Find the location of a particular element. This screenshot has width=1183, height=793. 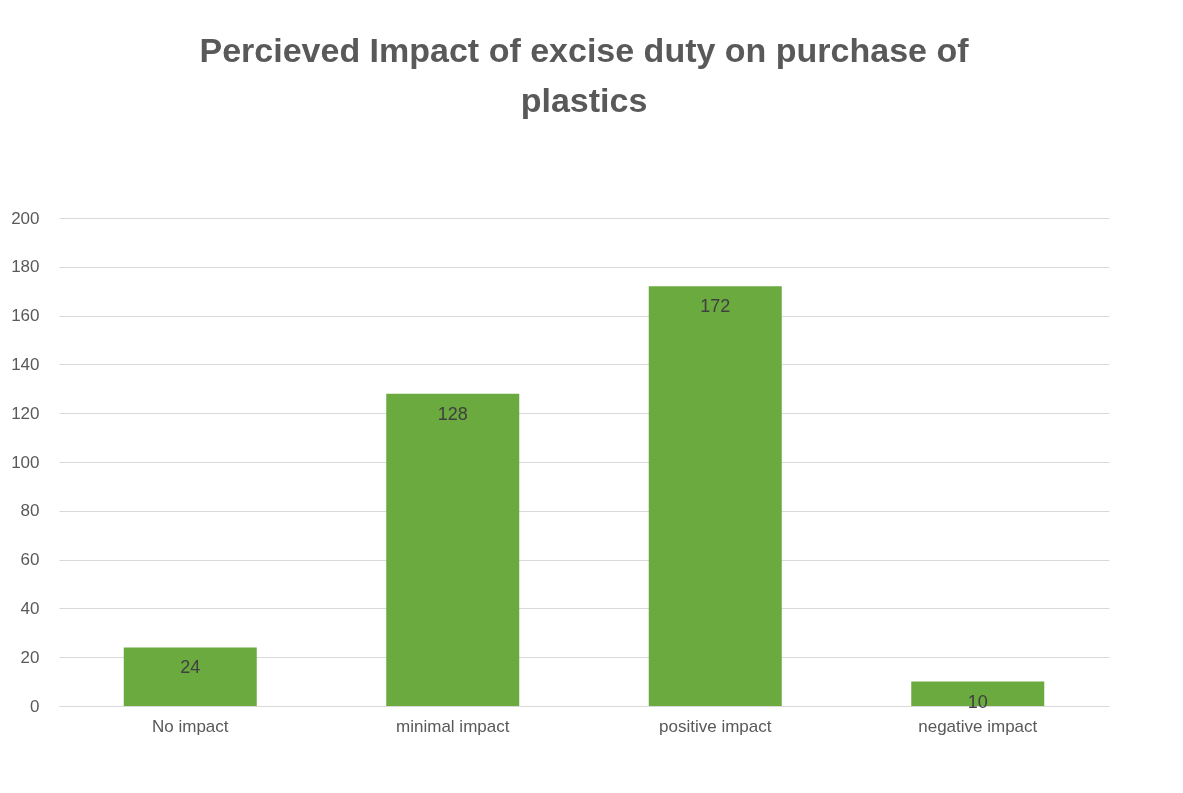

x-tick-label: minimal impact is located at coordinates (453, 726).